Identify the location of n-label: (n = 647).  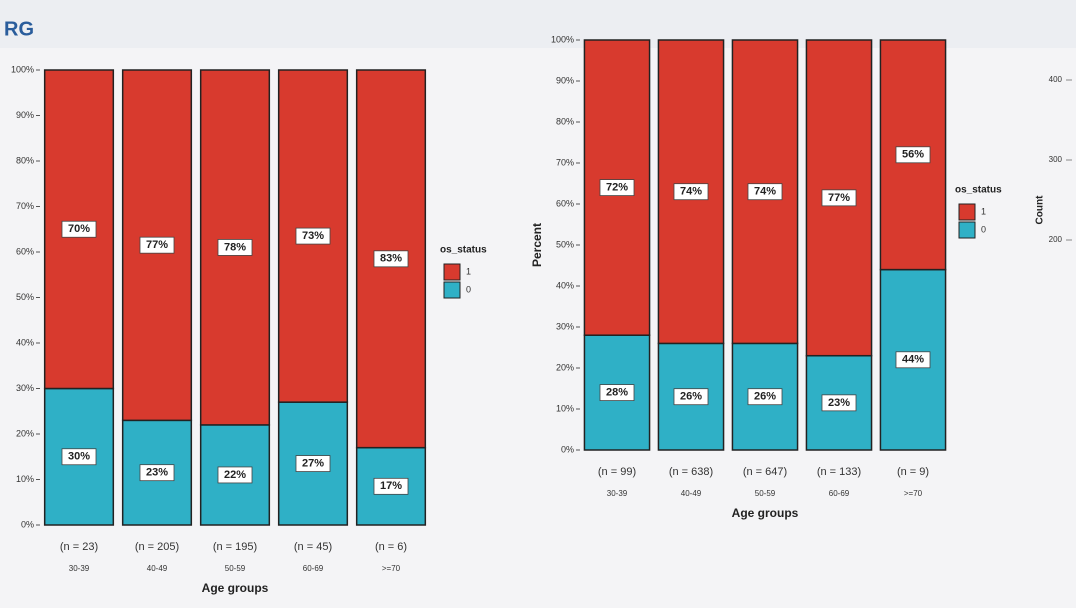
(765, 472).